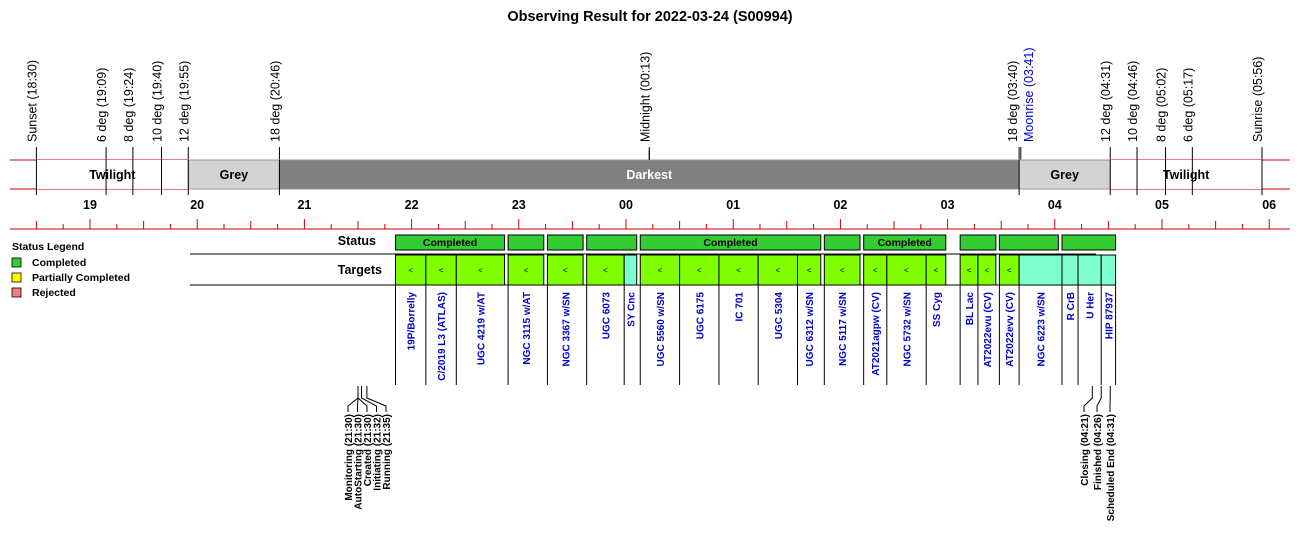 The height and width of the screenshot is (560, 1300). What do you see at coordinates (184, 101) in the screenshot?
I see `twilight-event-label-4: 12 deg (19:55)` at bounding box center [184, 101].